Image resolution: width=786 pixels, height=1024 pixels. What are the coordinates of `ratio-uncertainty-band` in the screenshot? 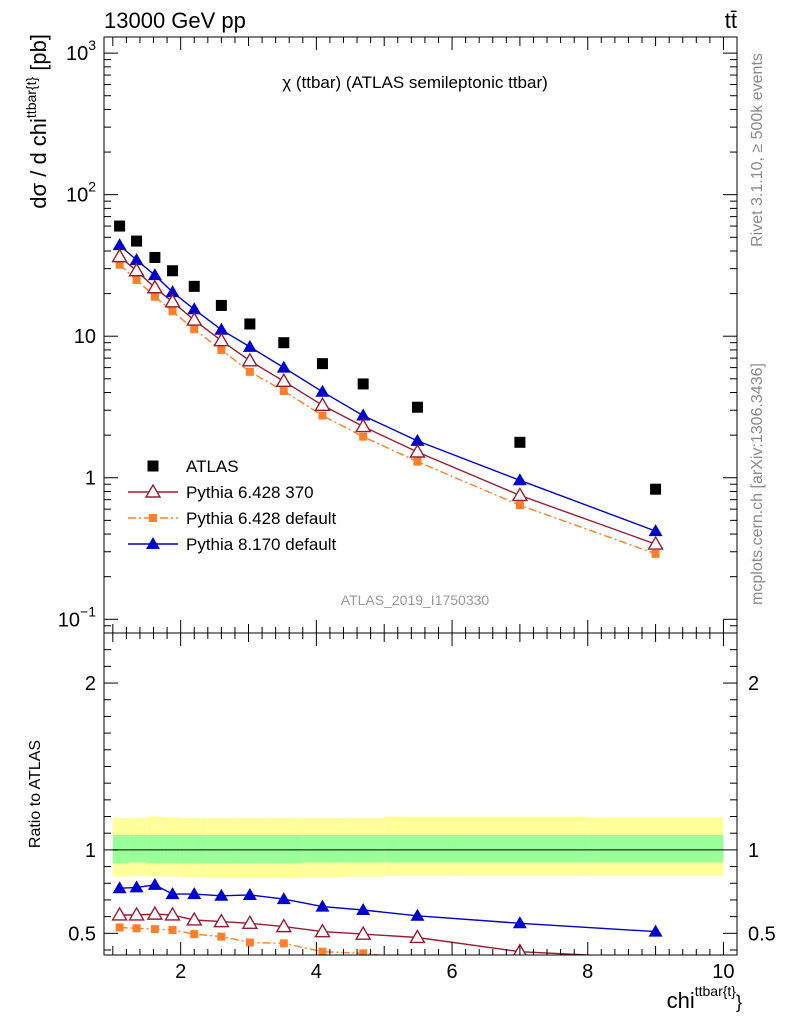 It's located at (418, 847).